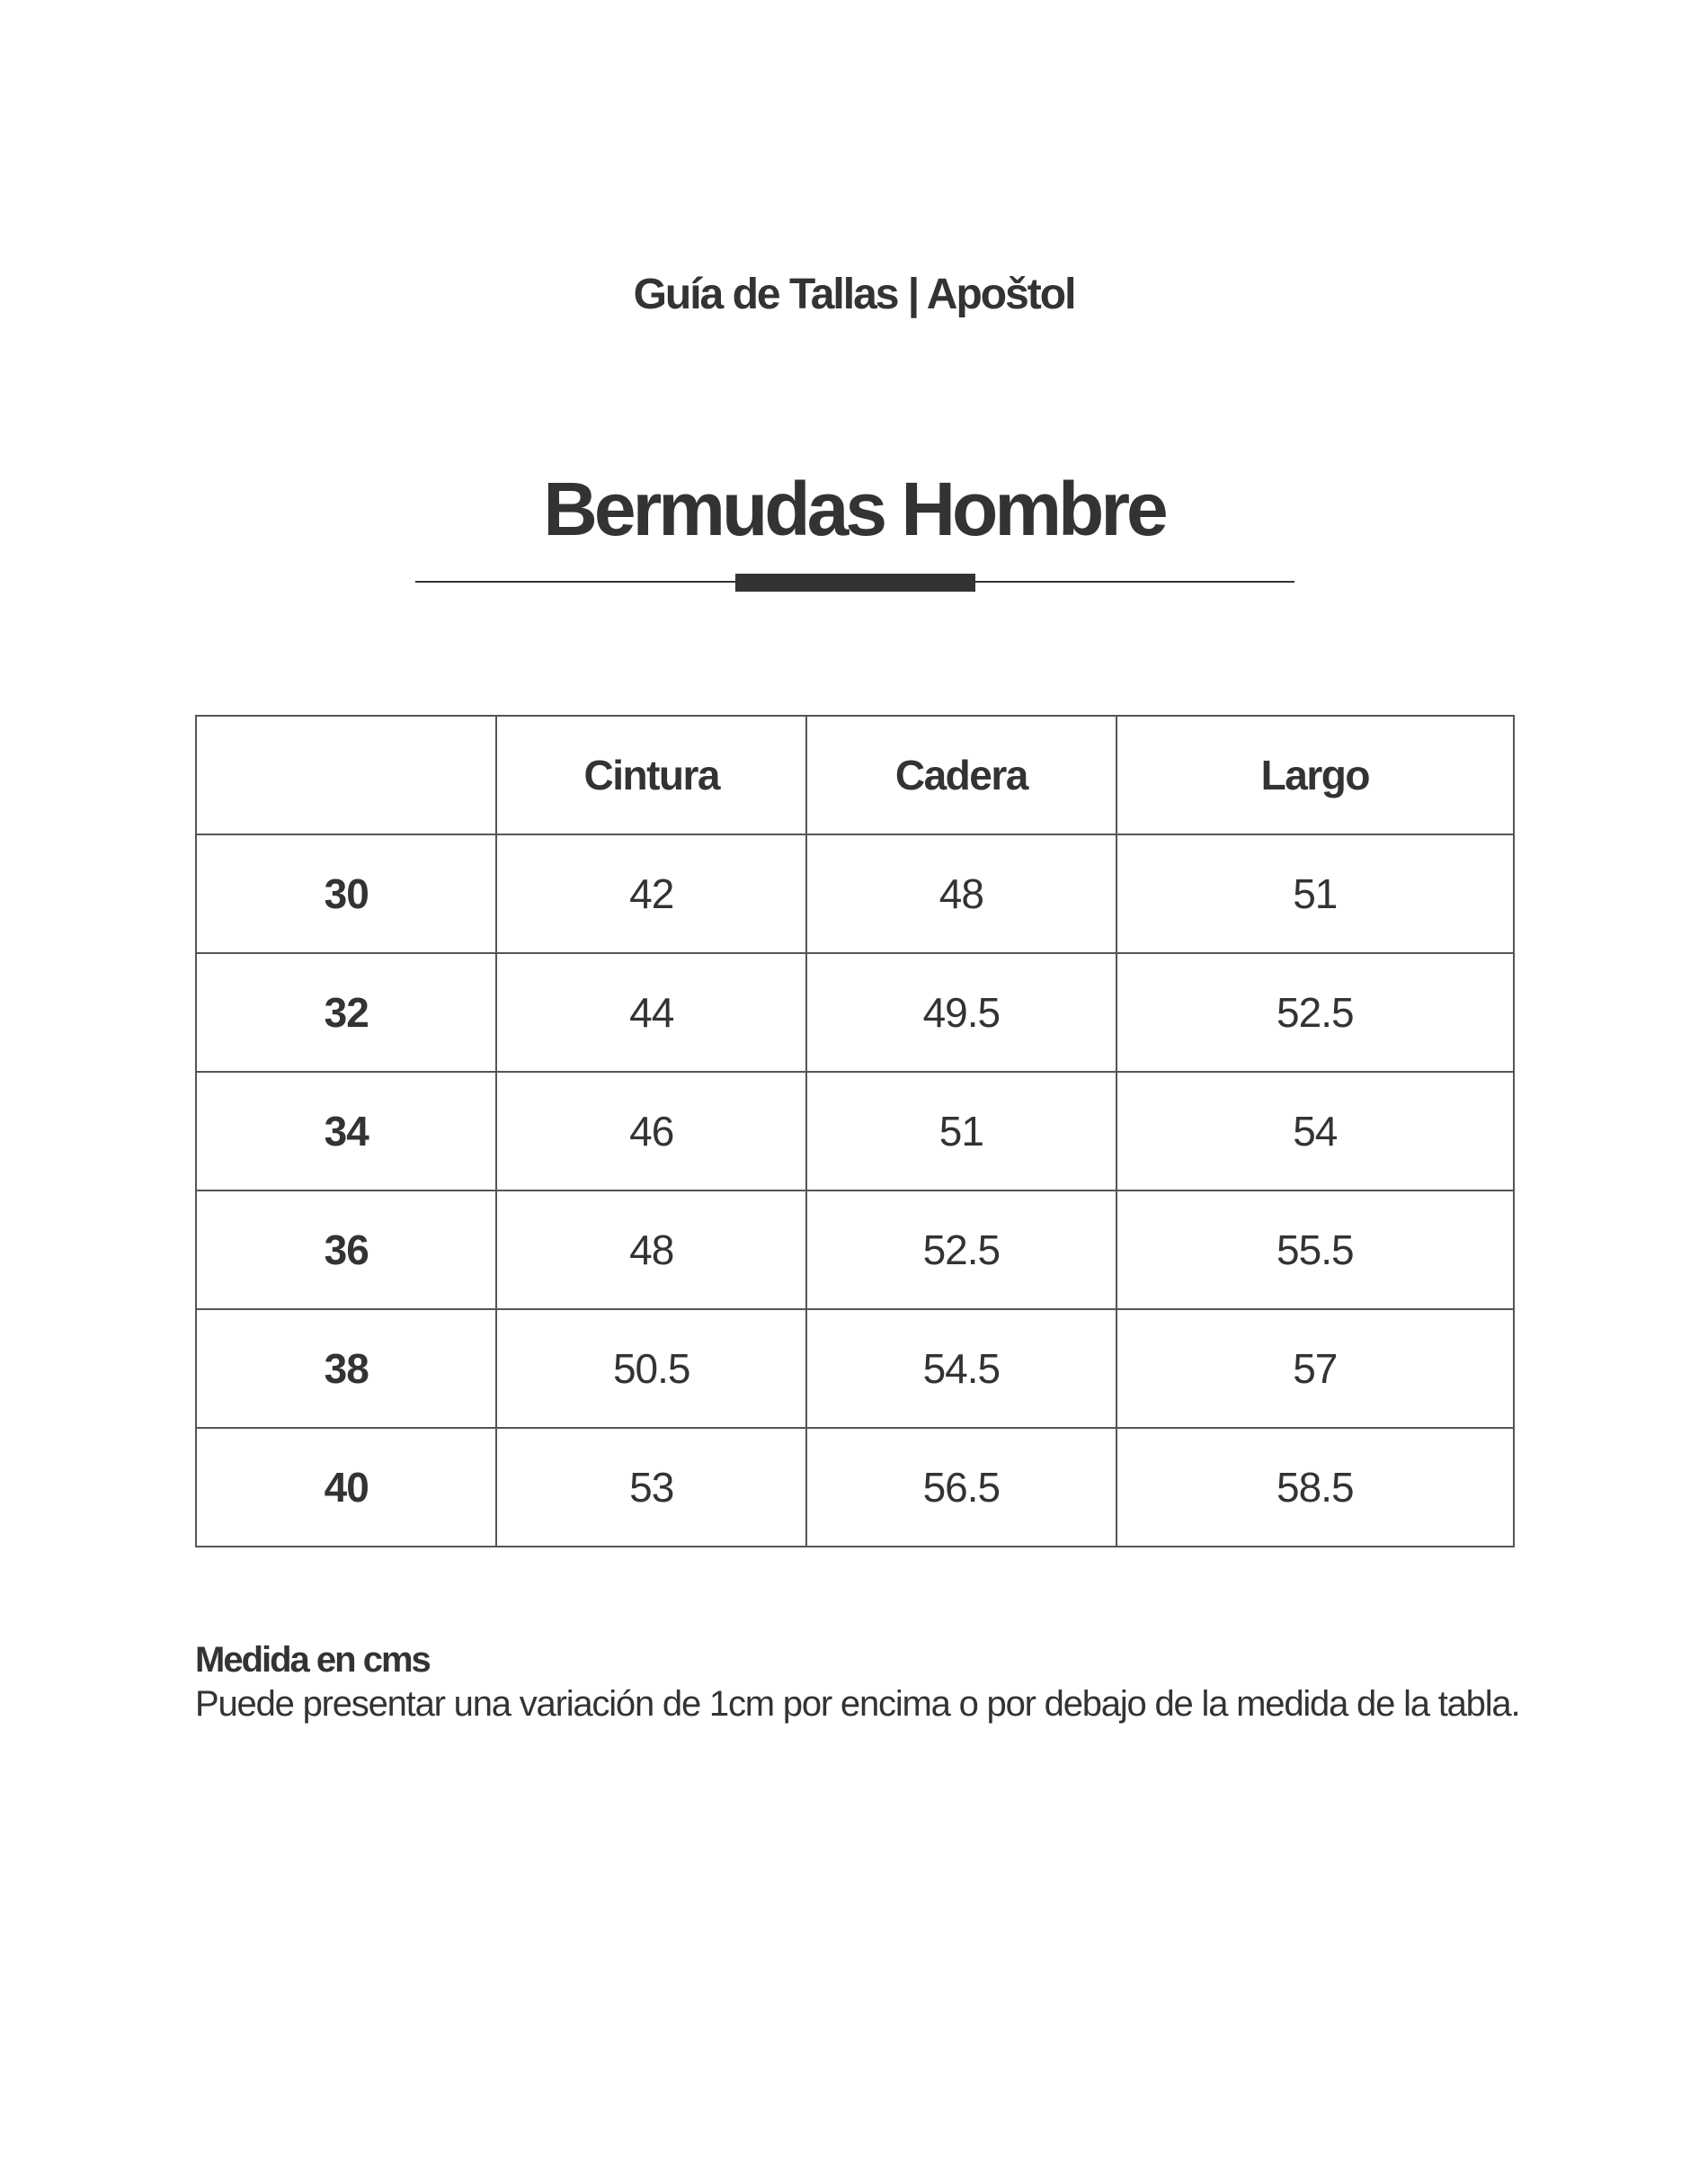 This screenshot has width=1708, height=2158. What do you see at coordinates (1315, 1487) in the screenshot?
I see `measure-cell: 58.5` at bounding box center [1315, 1487].